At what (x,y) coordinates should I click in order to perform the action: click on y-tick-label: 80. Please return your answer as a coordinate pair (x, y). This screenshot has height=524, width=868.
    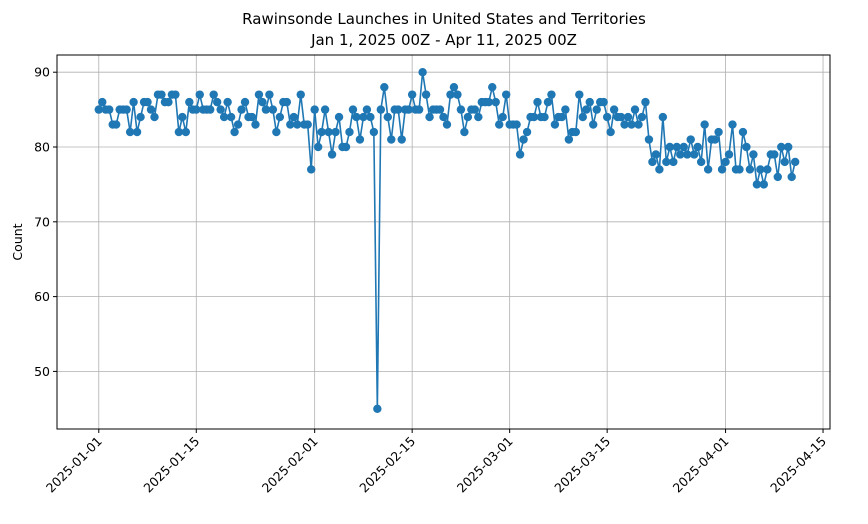
    Looking at the image, I should click on (42, 147).